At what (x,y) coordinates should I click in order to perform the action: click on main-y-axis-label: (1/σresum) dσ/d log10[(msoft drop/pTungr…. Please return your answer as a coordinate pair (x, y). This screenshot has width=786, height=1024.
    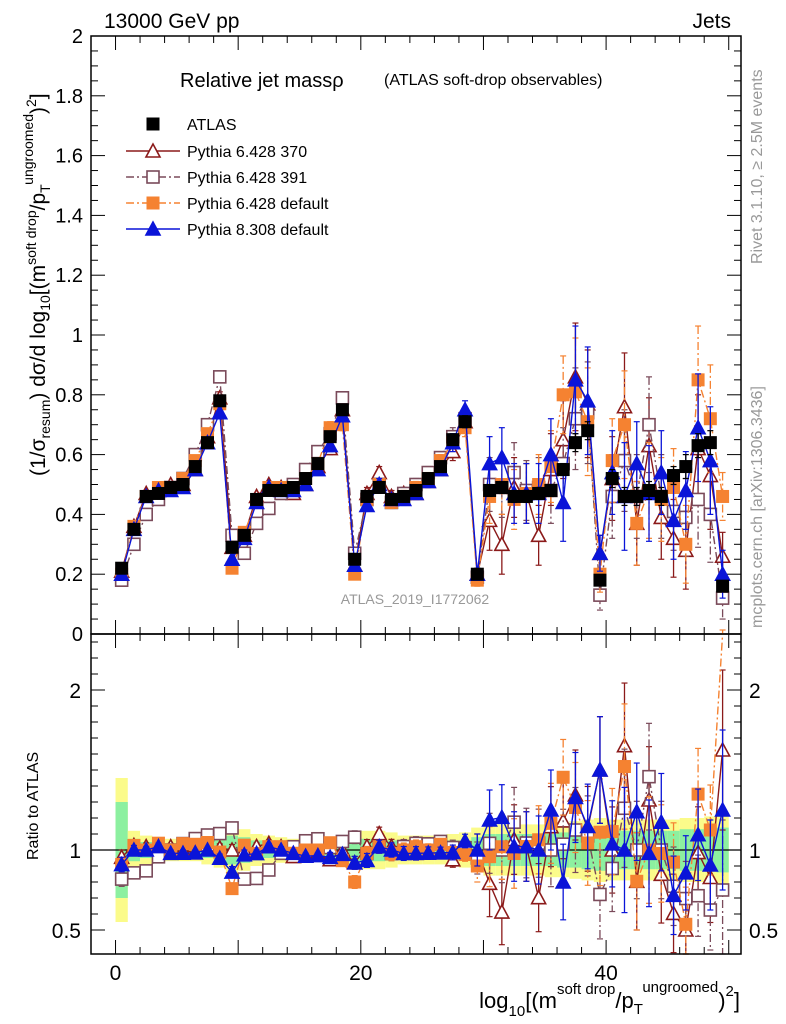
    Looking at the image, I should click on (36, 284).